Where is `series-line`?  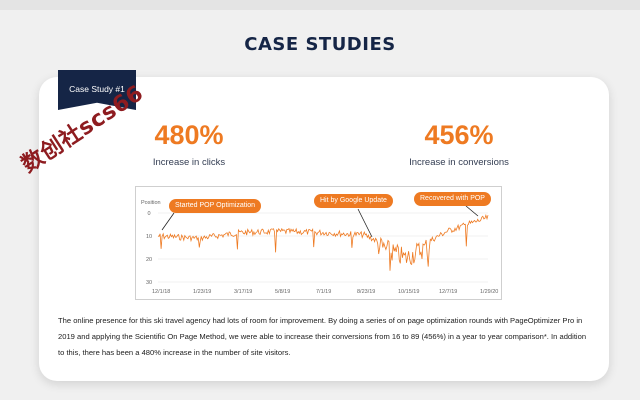 series-line is located at coordinates (323, 242).